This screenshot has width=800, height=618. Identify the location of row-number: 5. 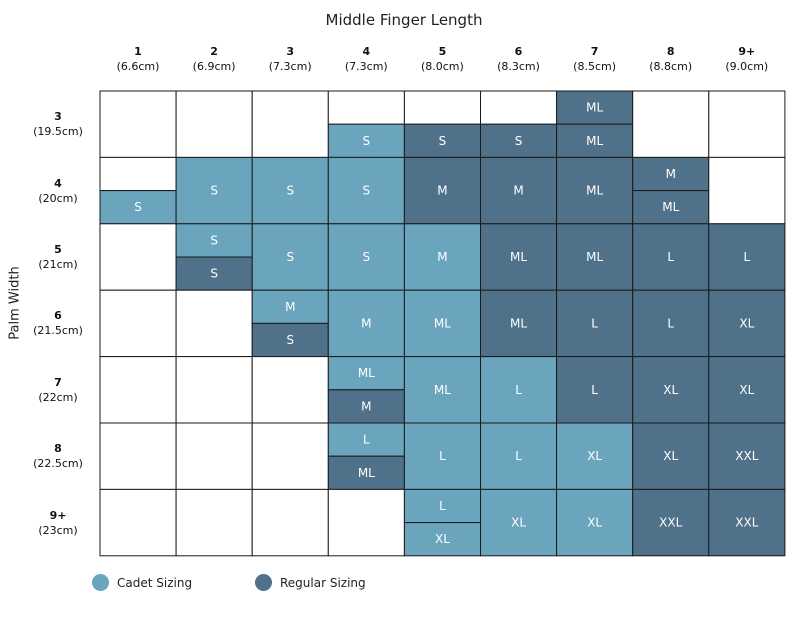
(58, 249).